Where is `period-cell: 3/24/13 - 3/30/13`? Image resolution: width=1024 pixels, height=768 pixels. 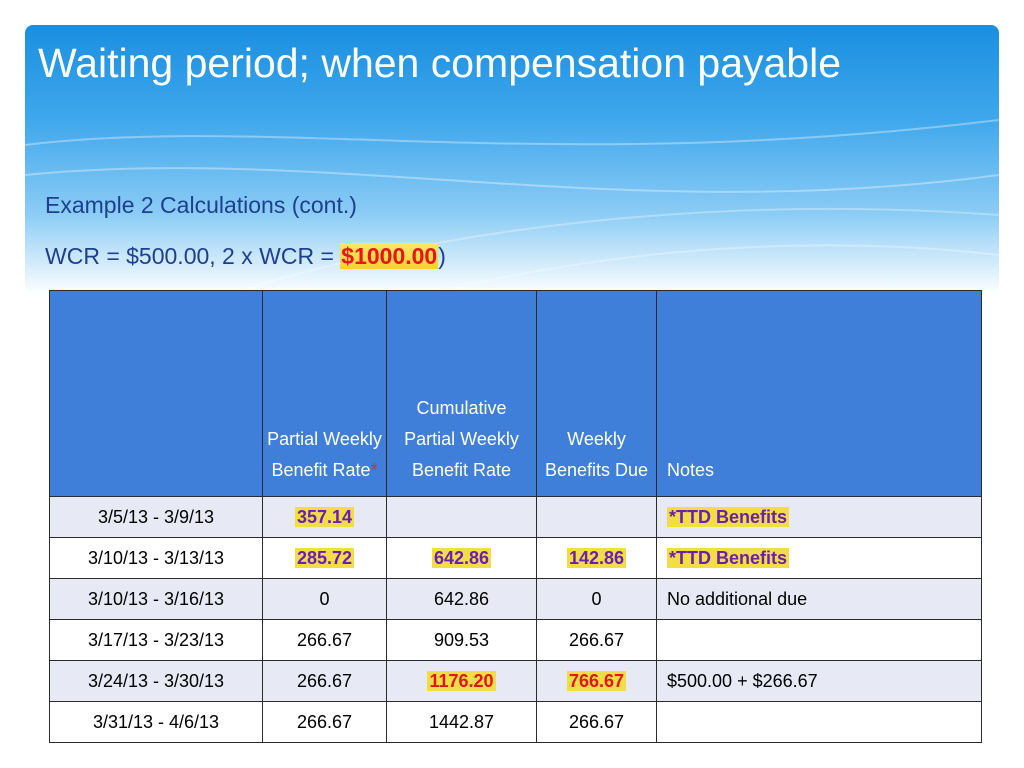
period-cell: 3/24/13 - 3/30/13 is located at coordinates (156, 681).